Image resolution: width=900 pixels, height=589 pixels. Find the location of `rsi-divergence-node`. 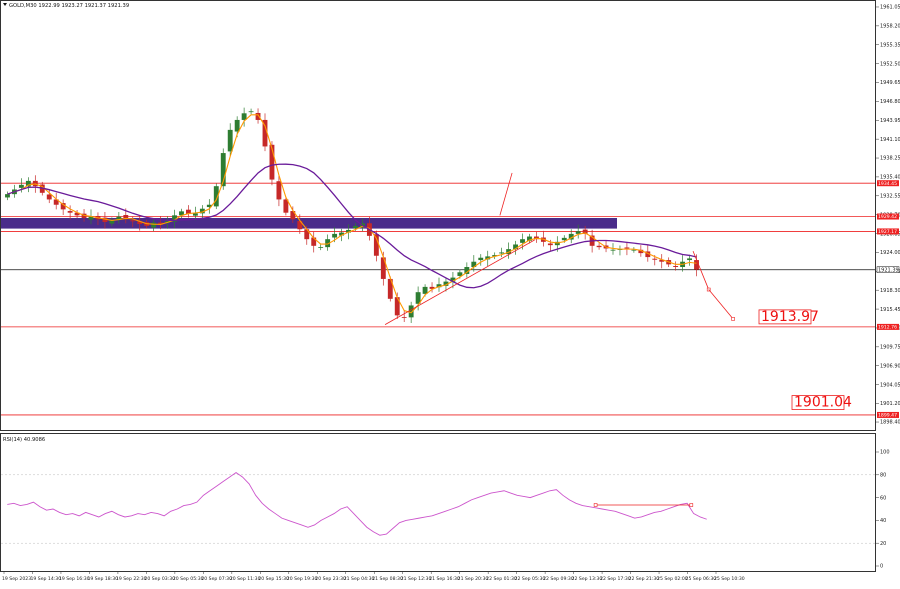

rsi-divergence-node is located at coordinates (595, 505).